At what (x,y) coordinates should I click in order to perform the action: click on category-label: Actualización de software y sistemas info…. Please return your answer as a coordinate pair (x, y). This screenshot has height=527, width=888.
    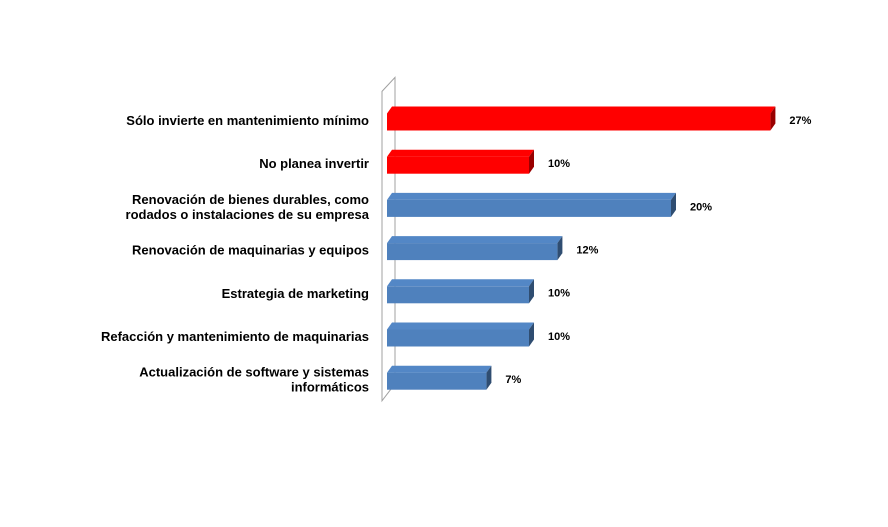
    Looking at the image, I should click on (254, 380).